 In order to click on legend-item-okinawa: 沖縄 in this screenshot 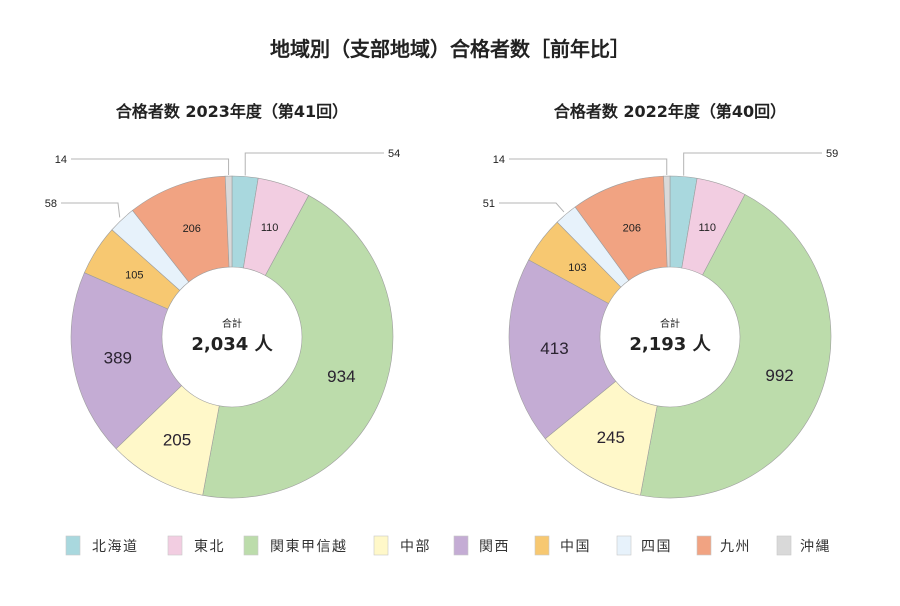, I will do `click(803, 545)`.